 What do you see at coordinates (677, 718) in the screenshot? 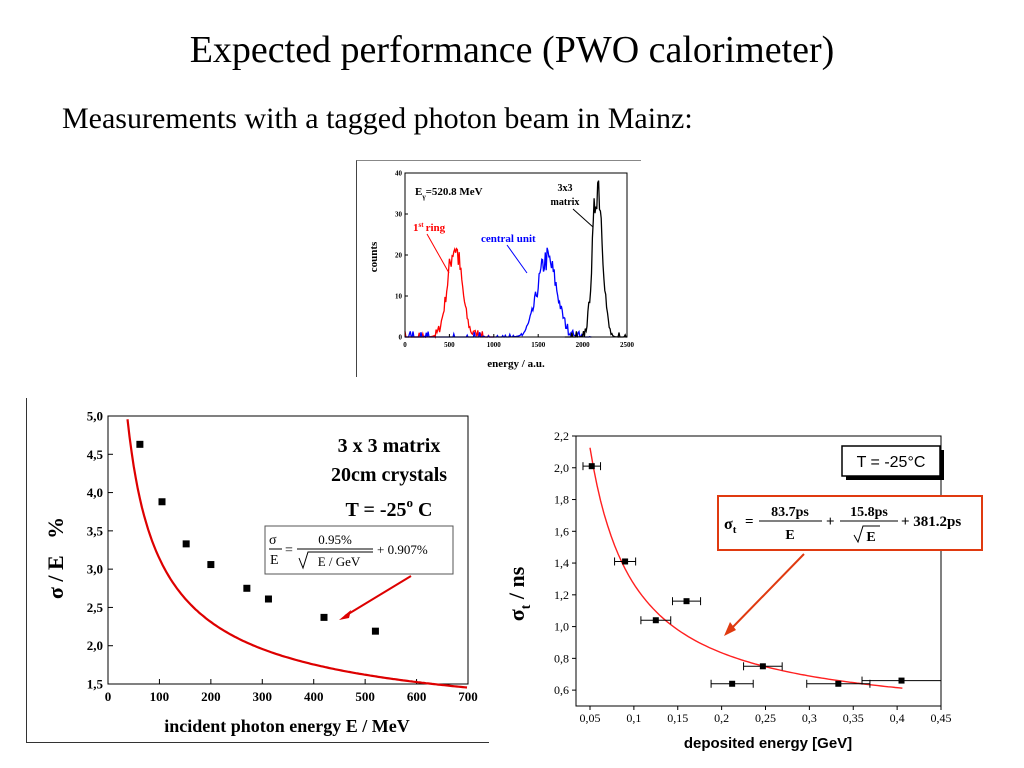
I see `timing-x-tick-label: 0,15` at bounding box center [677, 718].